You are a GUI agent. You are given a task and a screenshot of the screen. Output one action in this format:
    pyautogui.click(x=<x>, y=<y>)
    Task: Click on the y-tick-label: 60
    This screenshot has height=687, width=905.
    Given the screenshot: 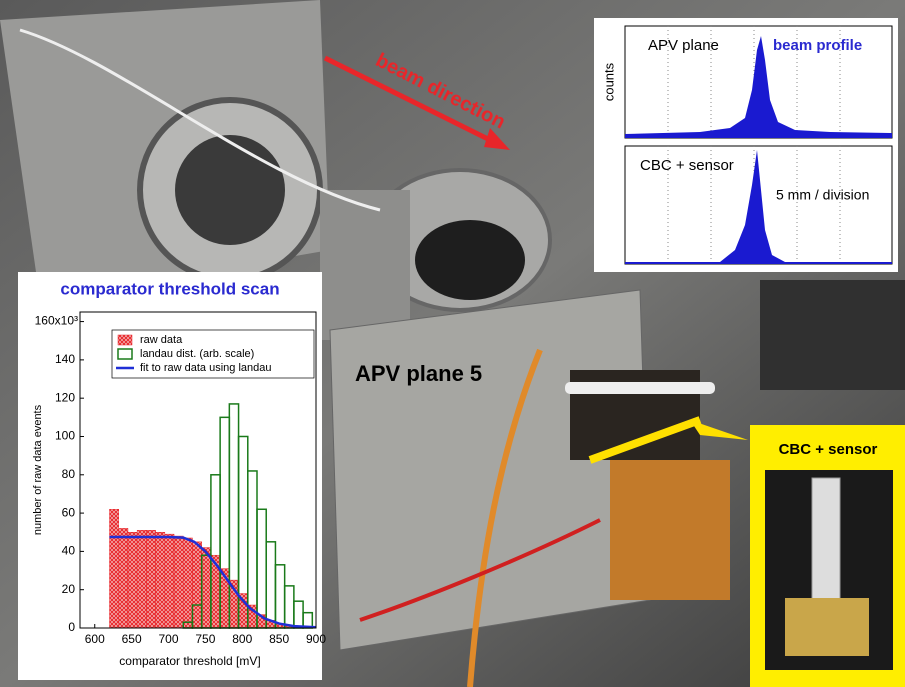 What is the action you would take?
    pyautogui.click(x=69, y=512)
    